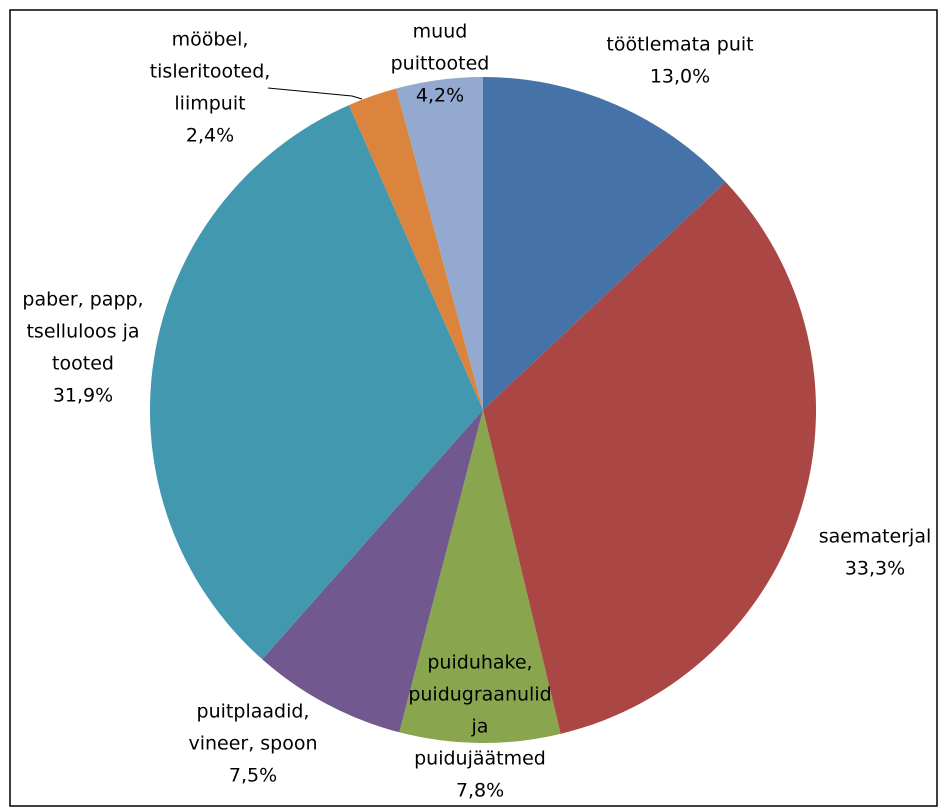 The width and height of the screenshot is (941, 809). I want to click on slice-label: muud, so click(440, 32).